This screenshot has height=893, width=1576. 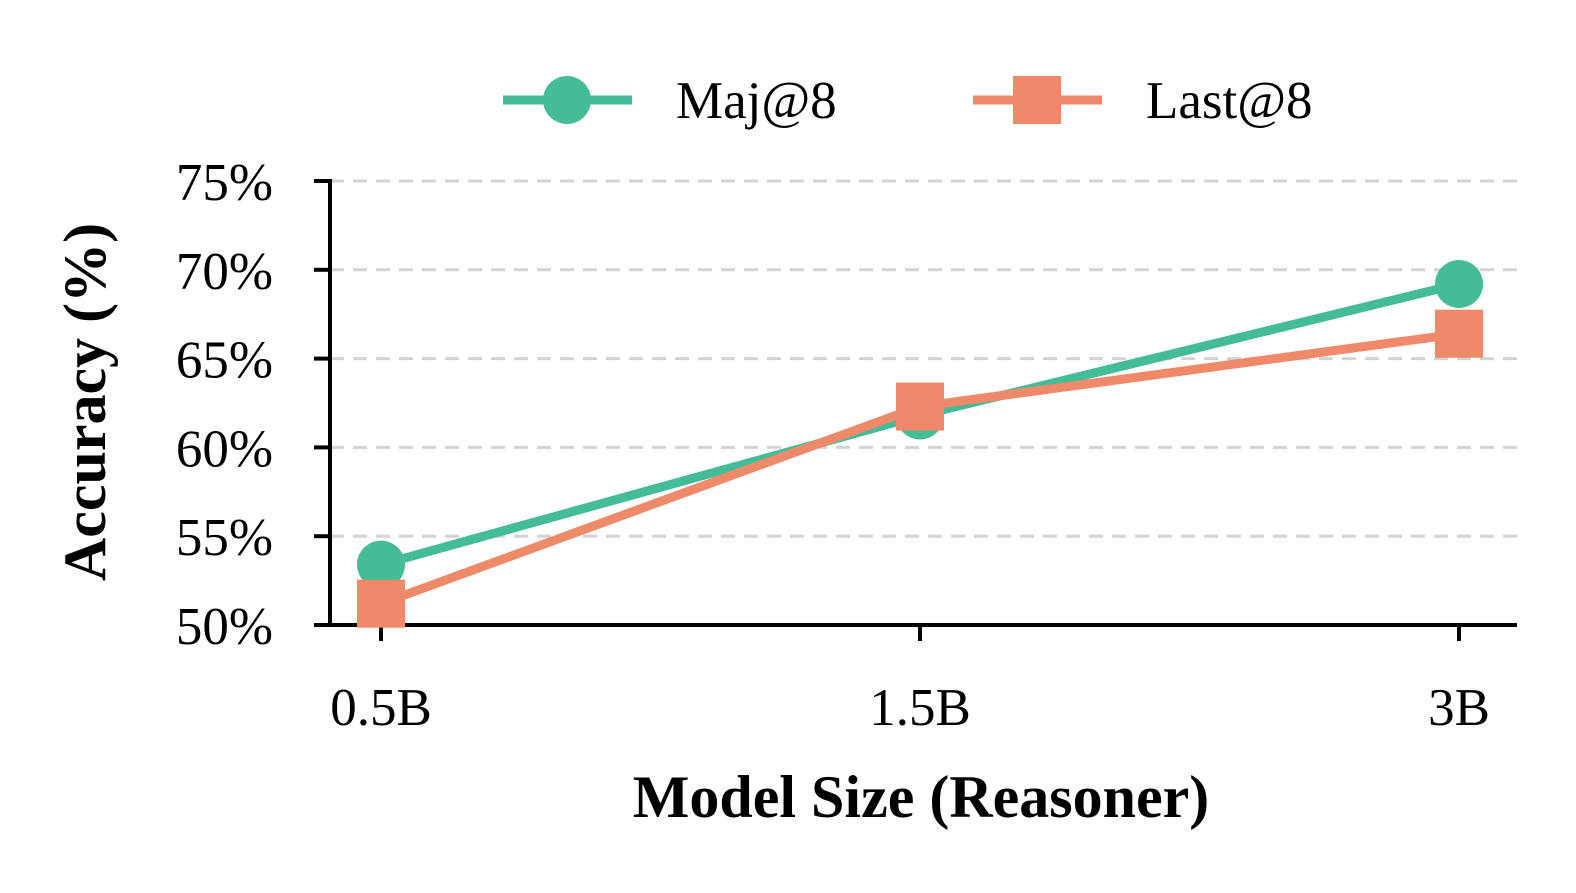 What do you see at coordinates (1229, 101) in the screenshot?
I see `legend-label: Last@8` at bounding box center [1229, 101].